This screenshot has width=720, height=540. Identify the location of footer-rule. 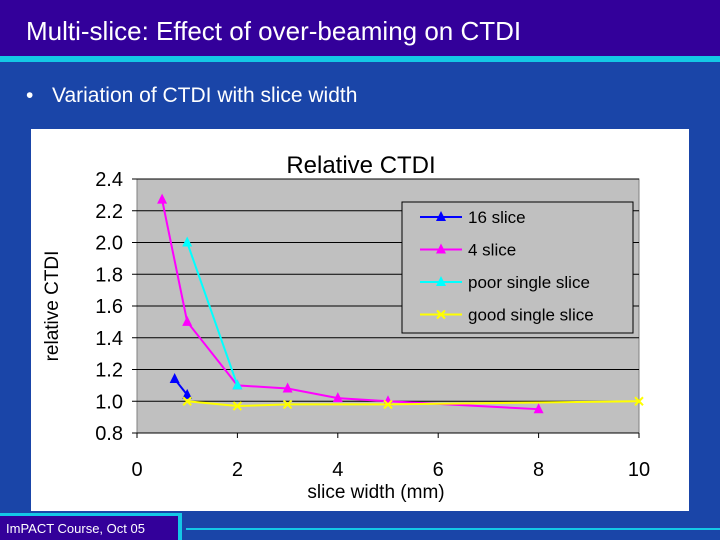
(453, 529).